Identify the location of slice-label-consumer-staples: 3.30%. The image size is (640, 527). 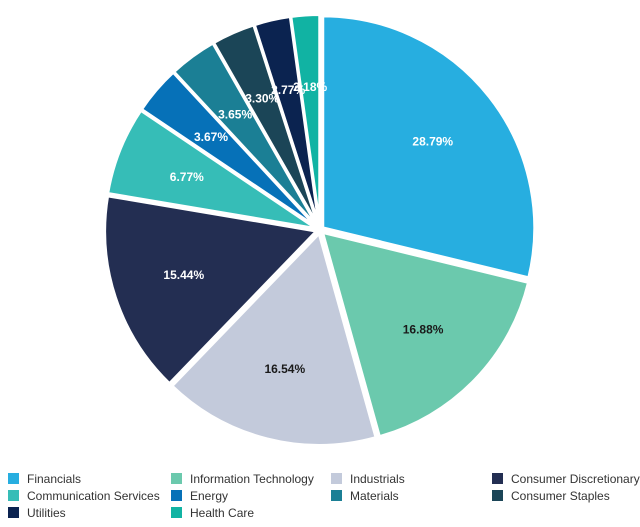
(262, 99).